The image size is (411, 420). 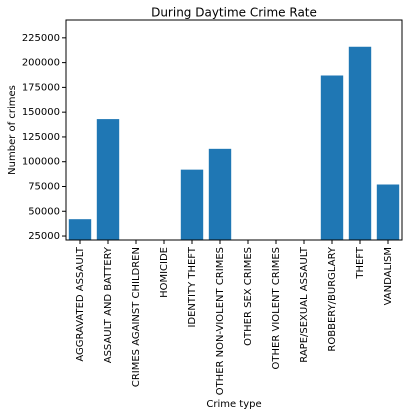 I want to click on y-tick-label: 225000, so click(x=41, y=38).